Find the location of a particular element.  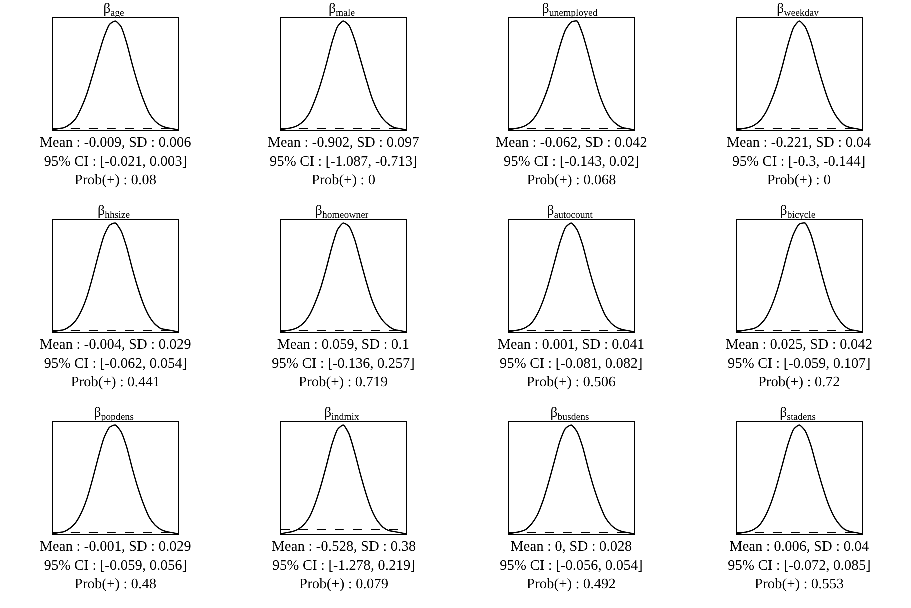

text: Mean : -0.009, SD : 0.006 is located at coordinates (116, 143).